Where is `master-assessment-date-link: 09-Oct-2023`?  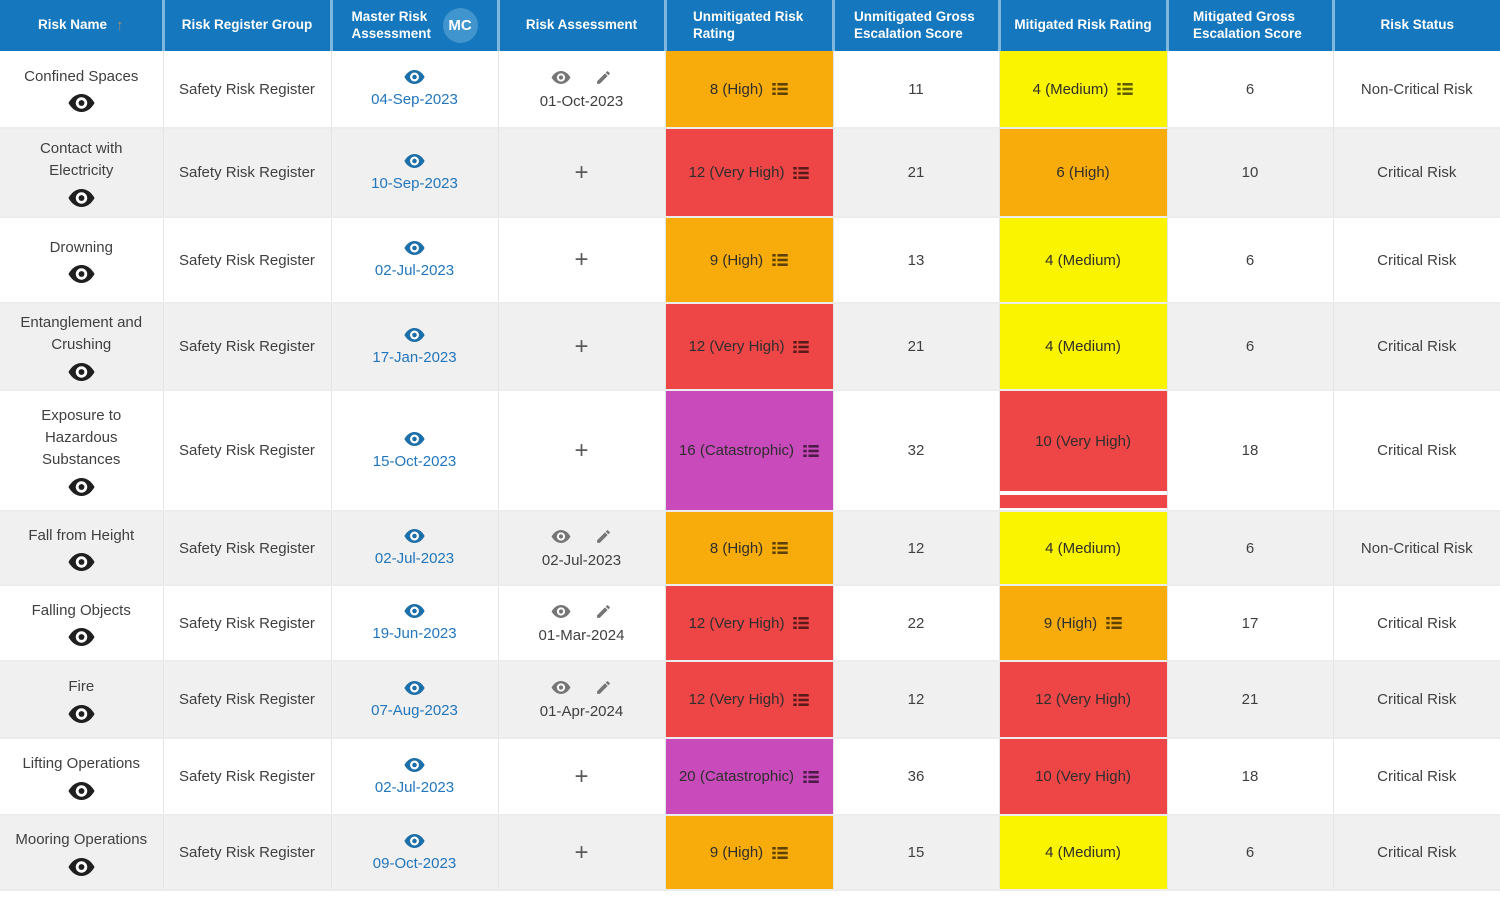
master-assessment-date-link: 09-Oct-2023 is located at coordinates (414, 863).